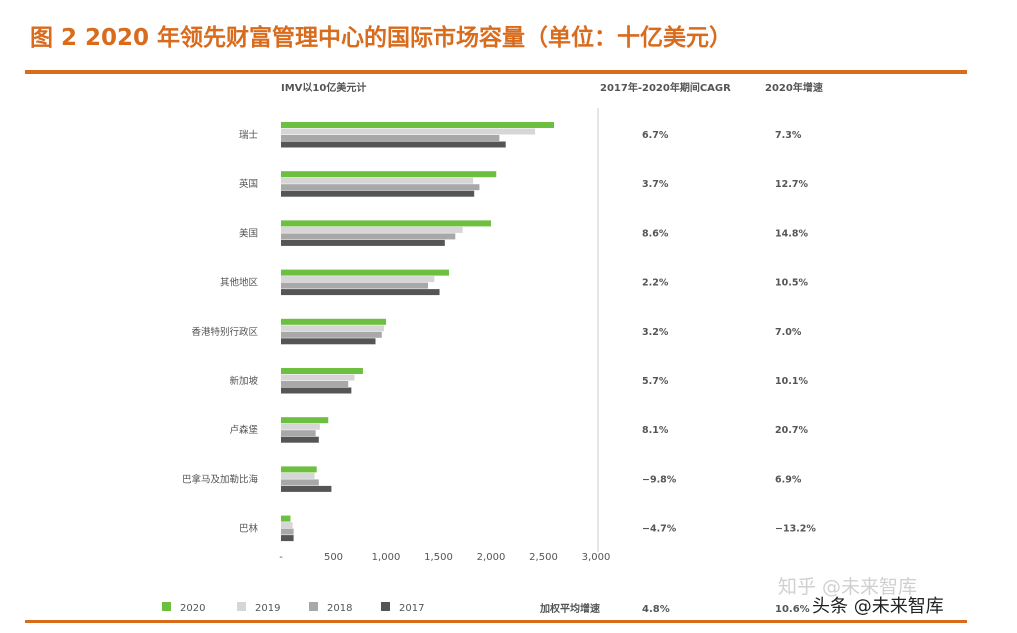 Image resolution: width=1017 pixels, height=633 pixels. What do you see at coordinates (791, 233) in the screenshot?
I see `column-value-1: 14.8%` at bounding box center [791, 233].